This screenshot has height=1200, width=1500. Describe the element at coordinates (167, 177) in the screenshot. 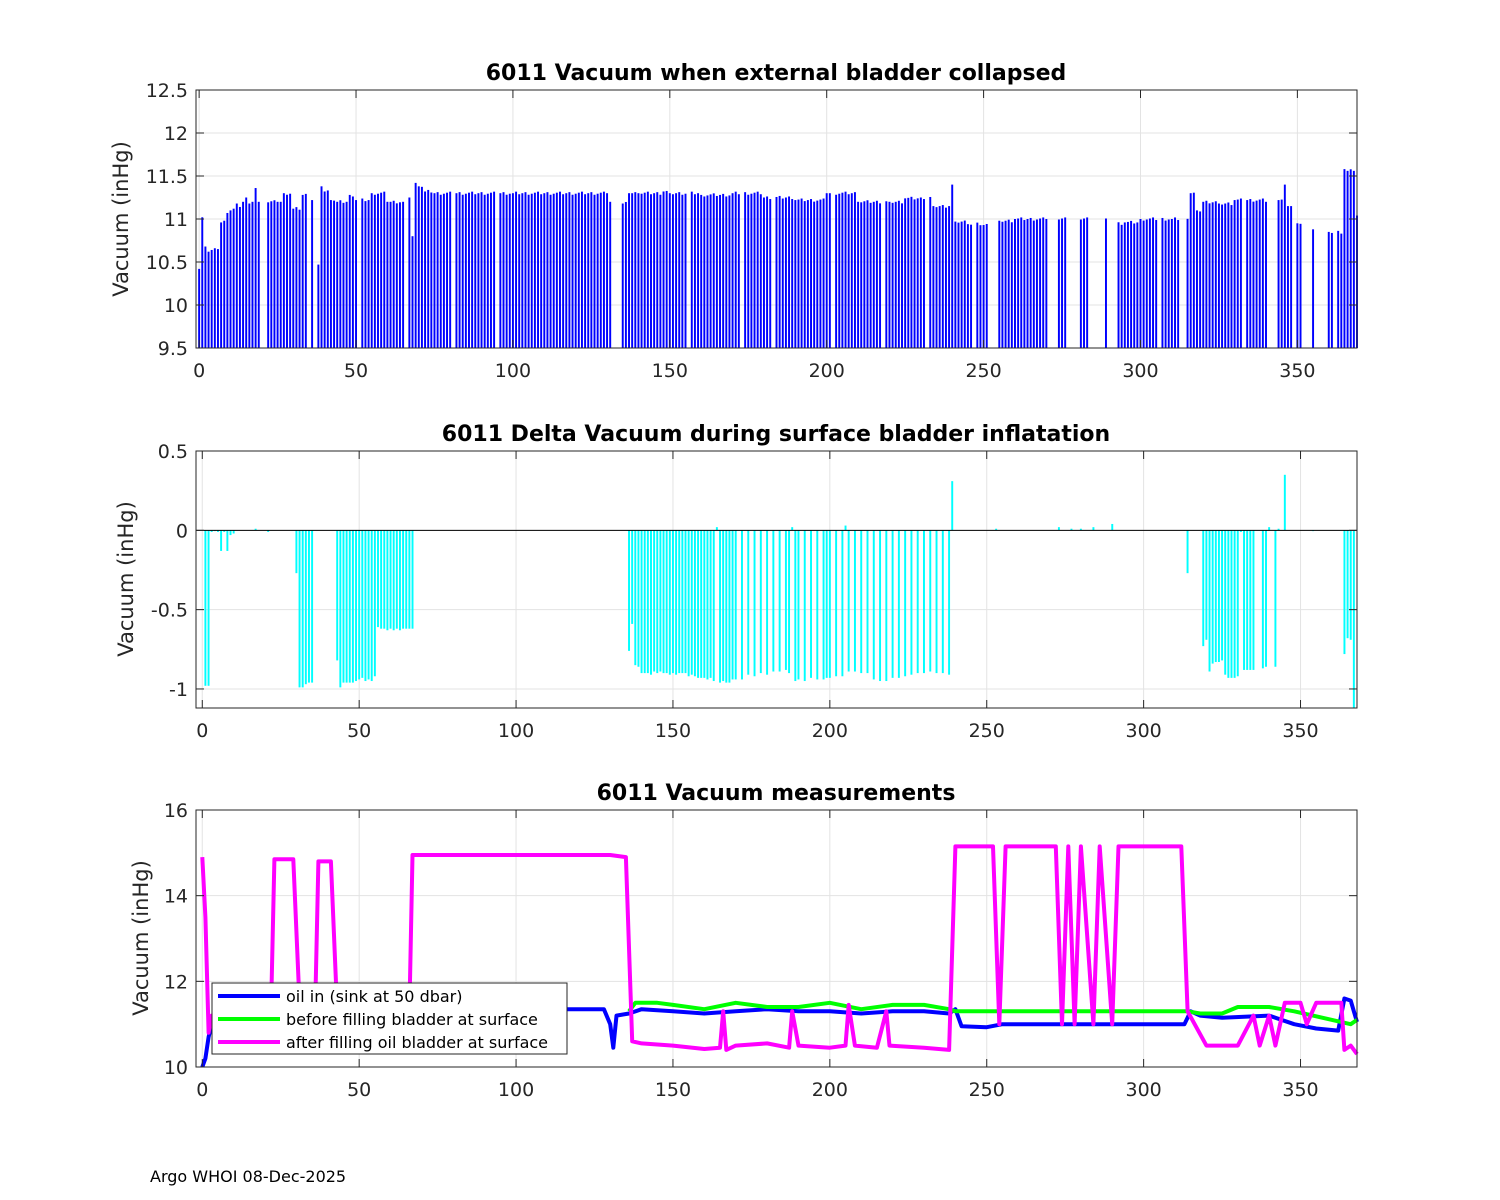

I see `y-tick-label: 11.5` at that location.